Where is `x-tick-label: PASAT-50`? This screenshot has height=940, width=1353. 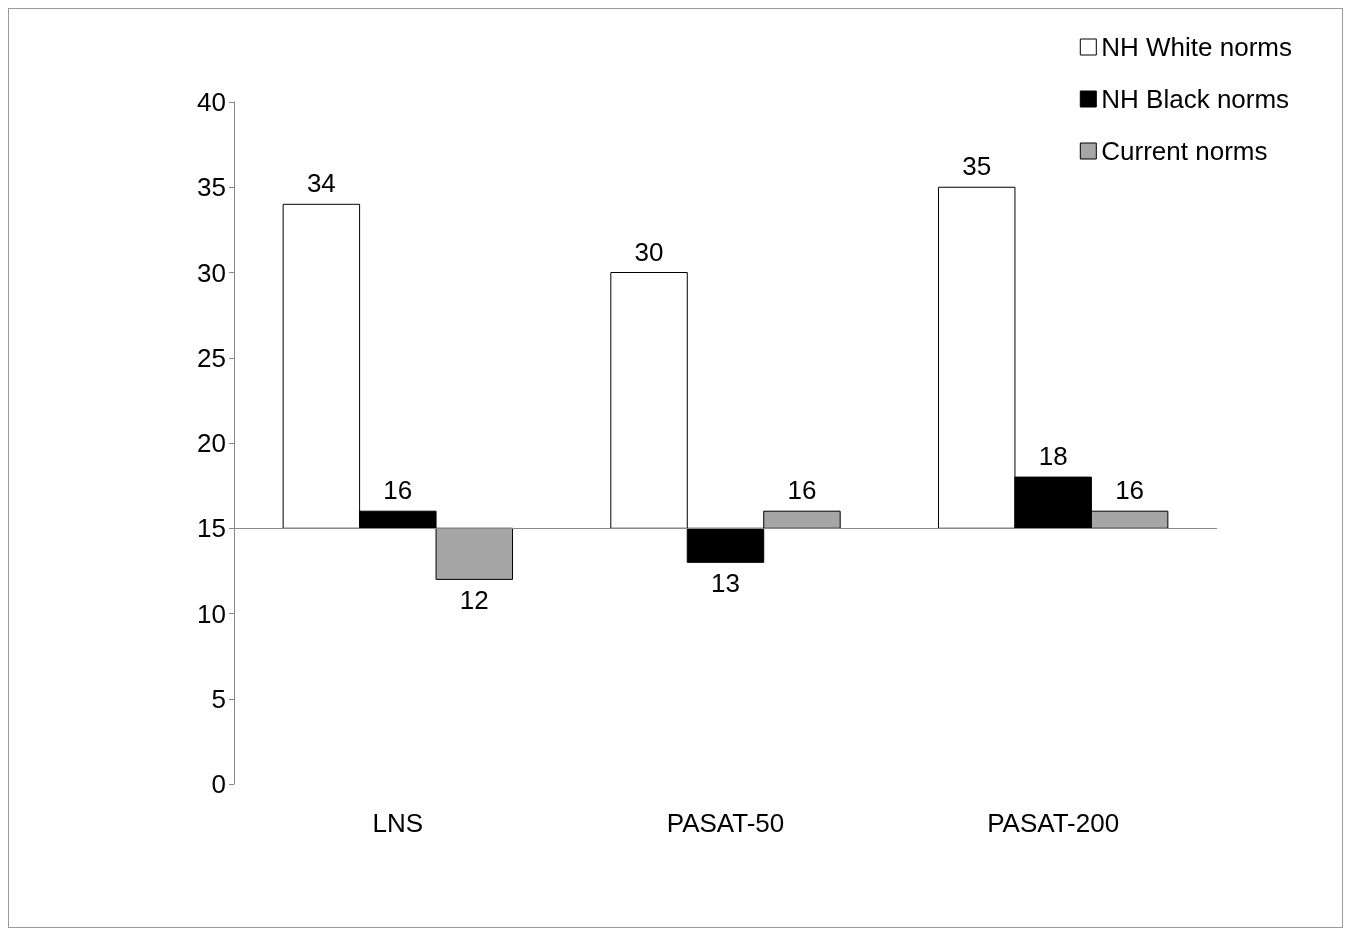
x-tick-label: PASAT-50 is located at coordinates (725, 823).